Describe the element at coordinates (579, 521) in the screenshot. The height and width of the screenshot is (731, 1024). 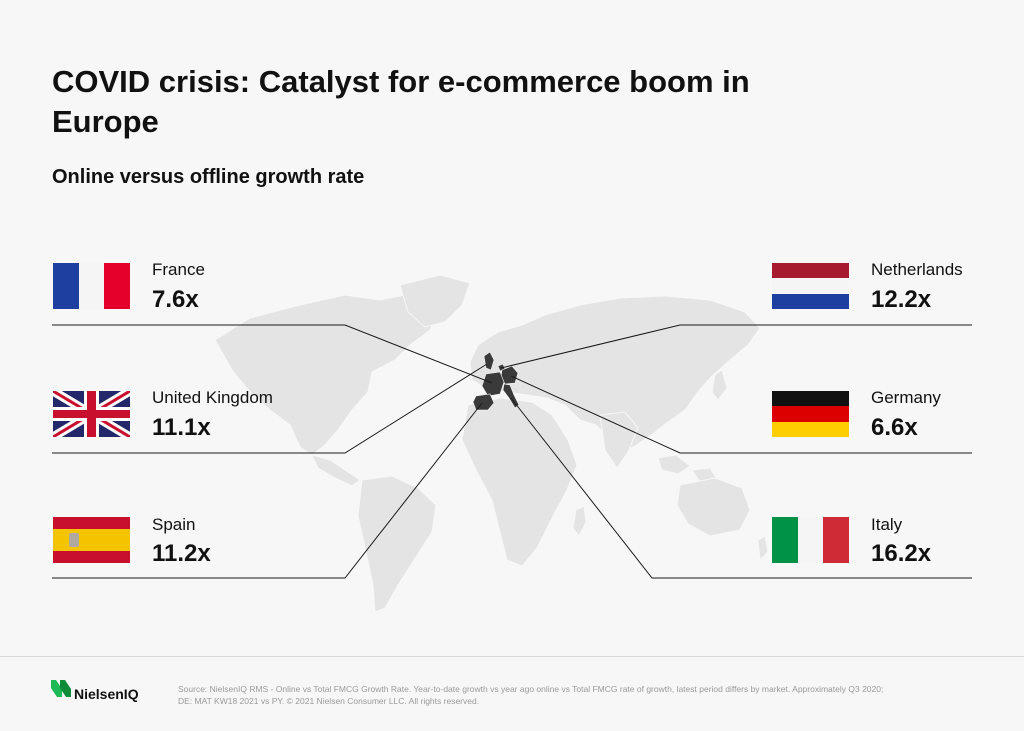
I see `madagascar-shape` at that location.